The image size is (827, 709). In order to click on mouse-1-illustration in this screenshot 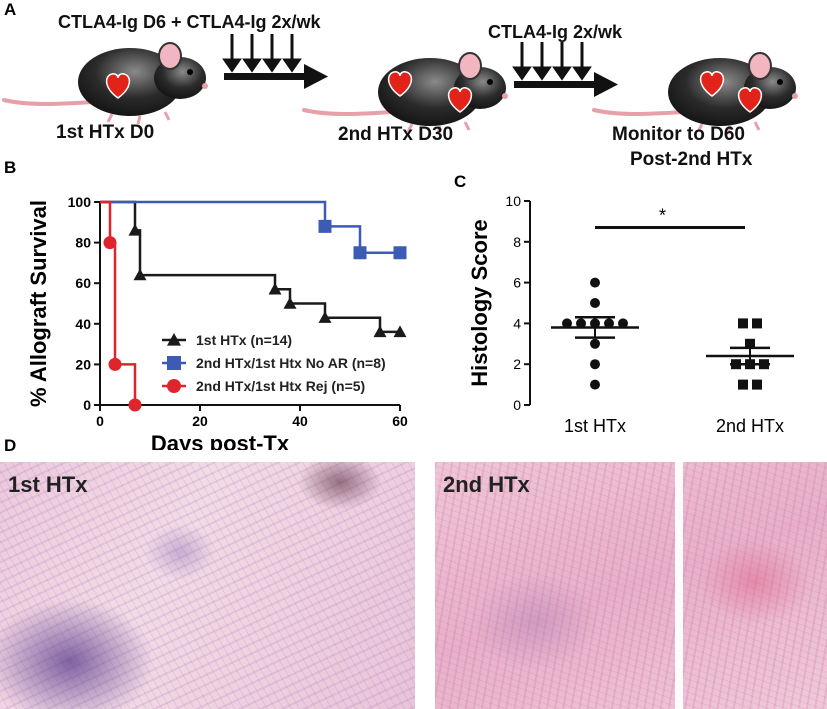, I will do `click(105, 83)`.